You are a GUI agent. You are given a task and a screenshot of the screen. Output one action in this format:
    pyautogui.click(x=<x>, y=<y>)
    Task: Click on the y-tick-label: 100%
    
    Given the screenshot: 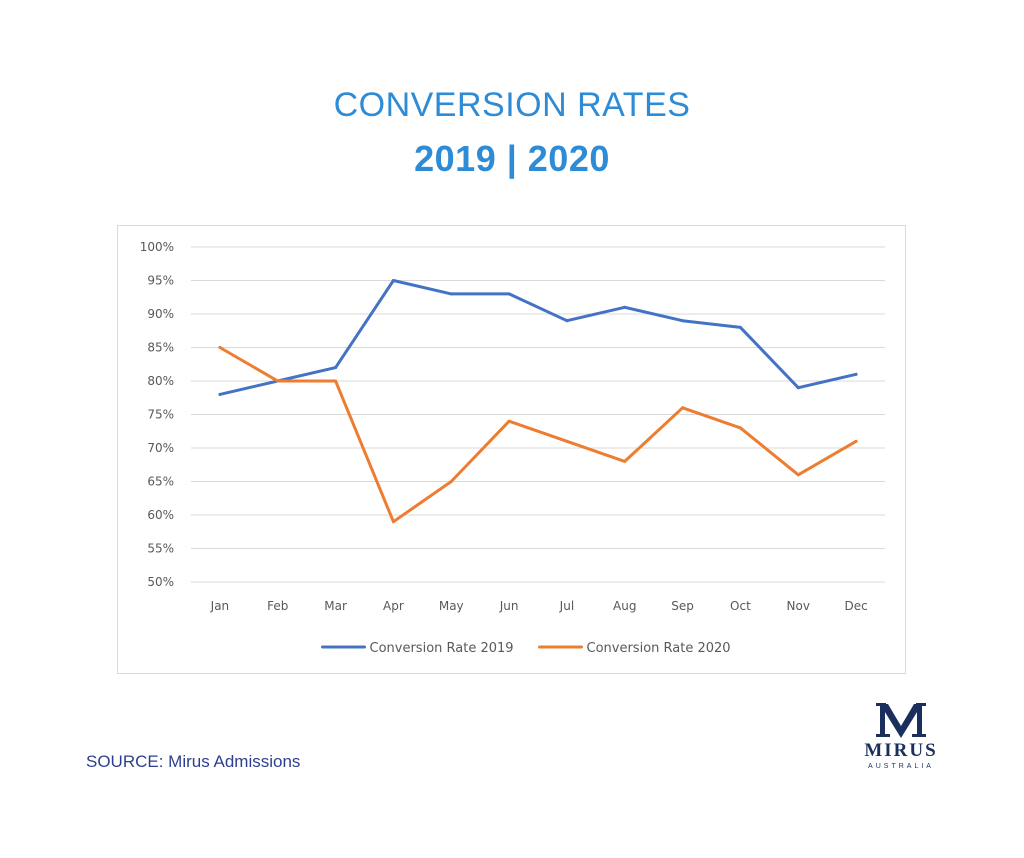 What is the action you would take?
    pyautogui.click(x=157, y=247)
    